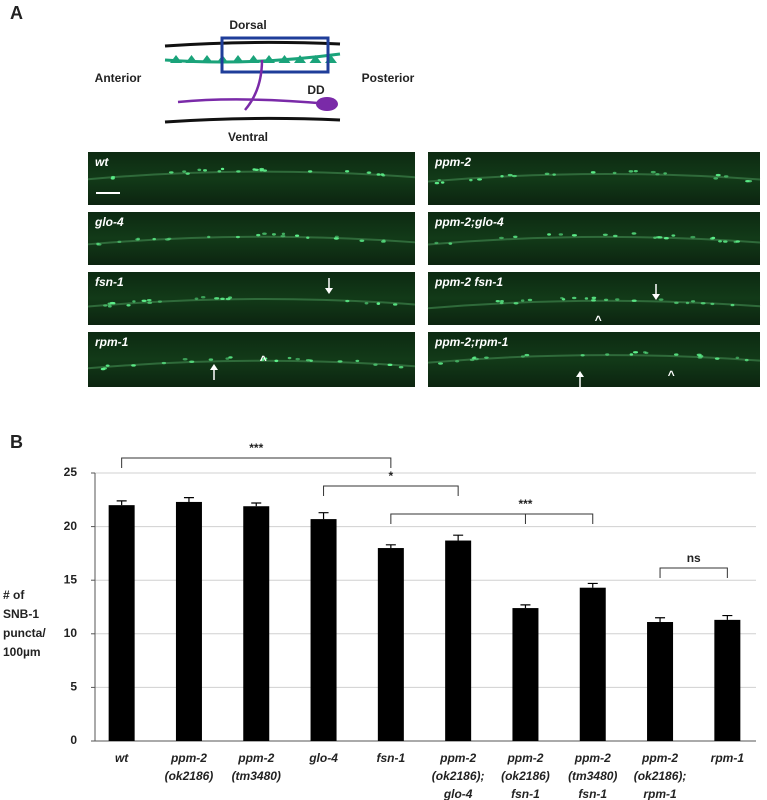  What do you see at coordinates (693, 572) in the screenshot?
I see `significance-bracket` at bounding box center [693, 572].